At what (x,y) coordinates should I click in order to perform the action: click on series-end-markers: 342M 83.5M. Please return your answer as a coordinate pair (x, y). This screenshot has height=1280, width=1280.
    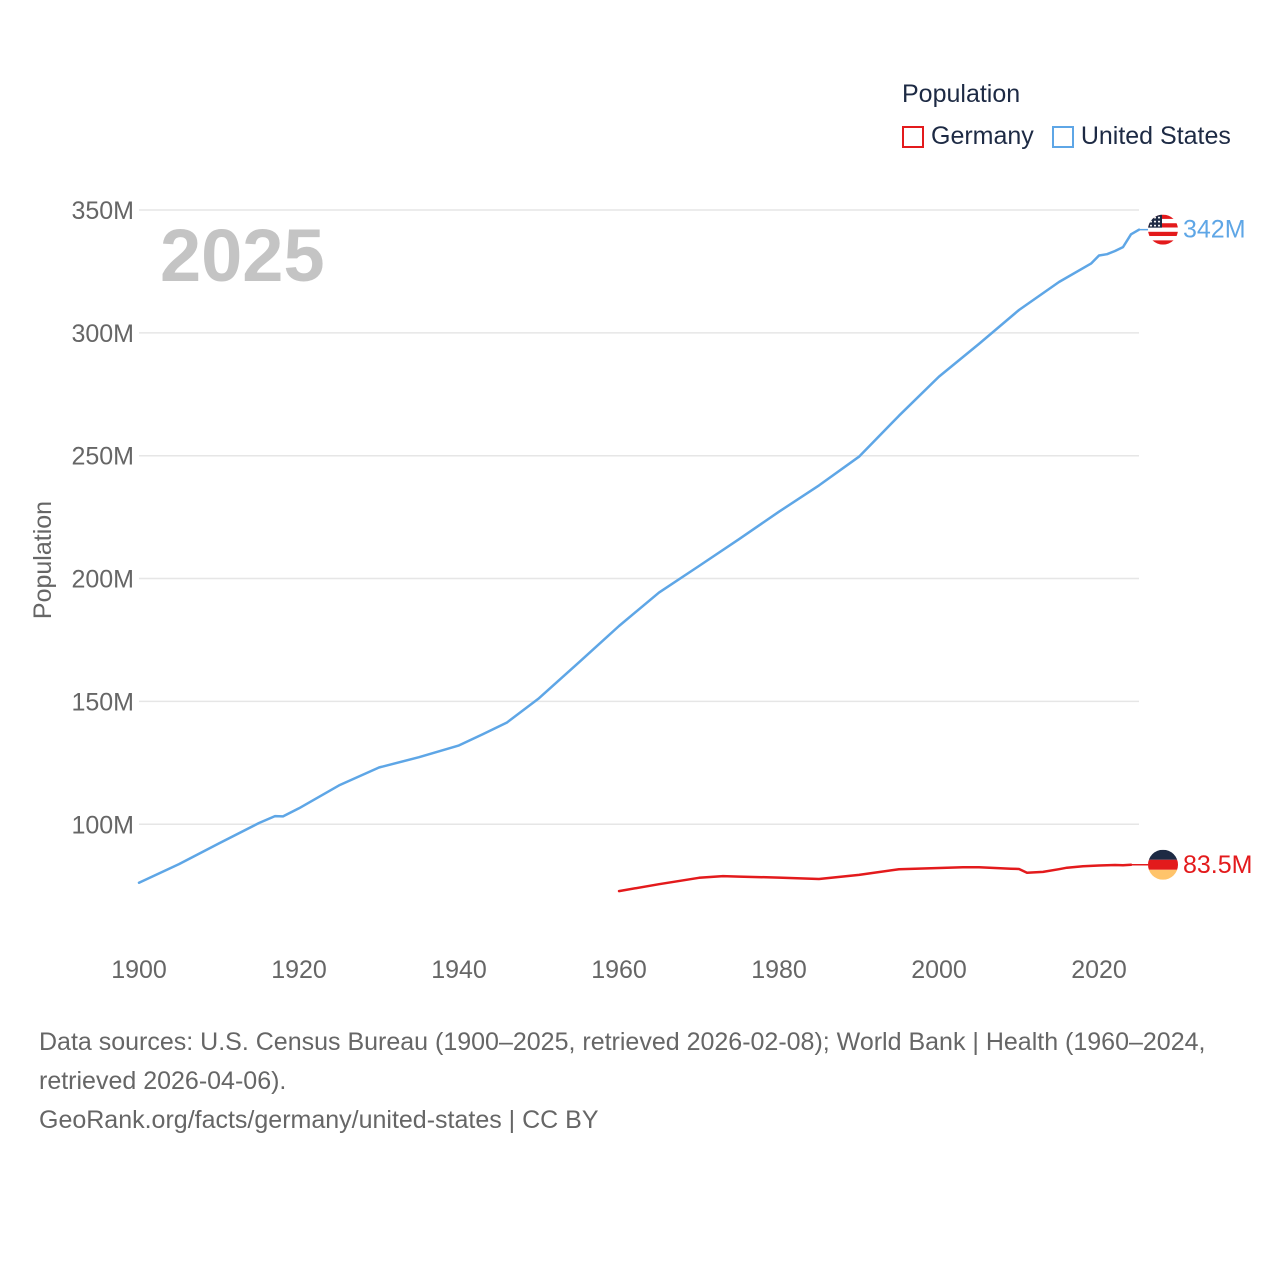
    Looking at the image, I should click on (1191, 547).